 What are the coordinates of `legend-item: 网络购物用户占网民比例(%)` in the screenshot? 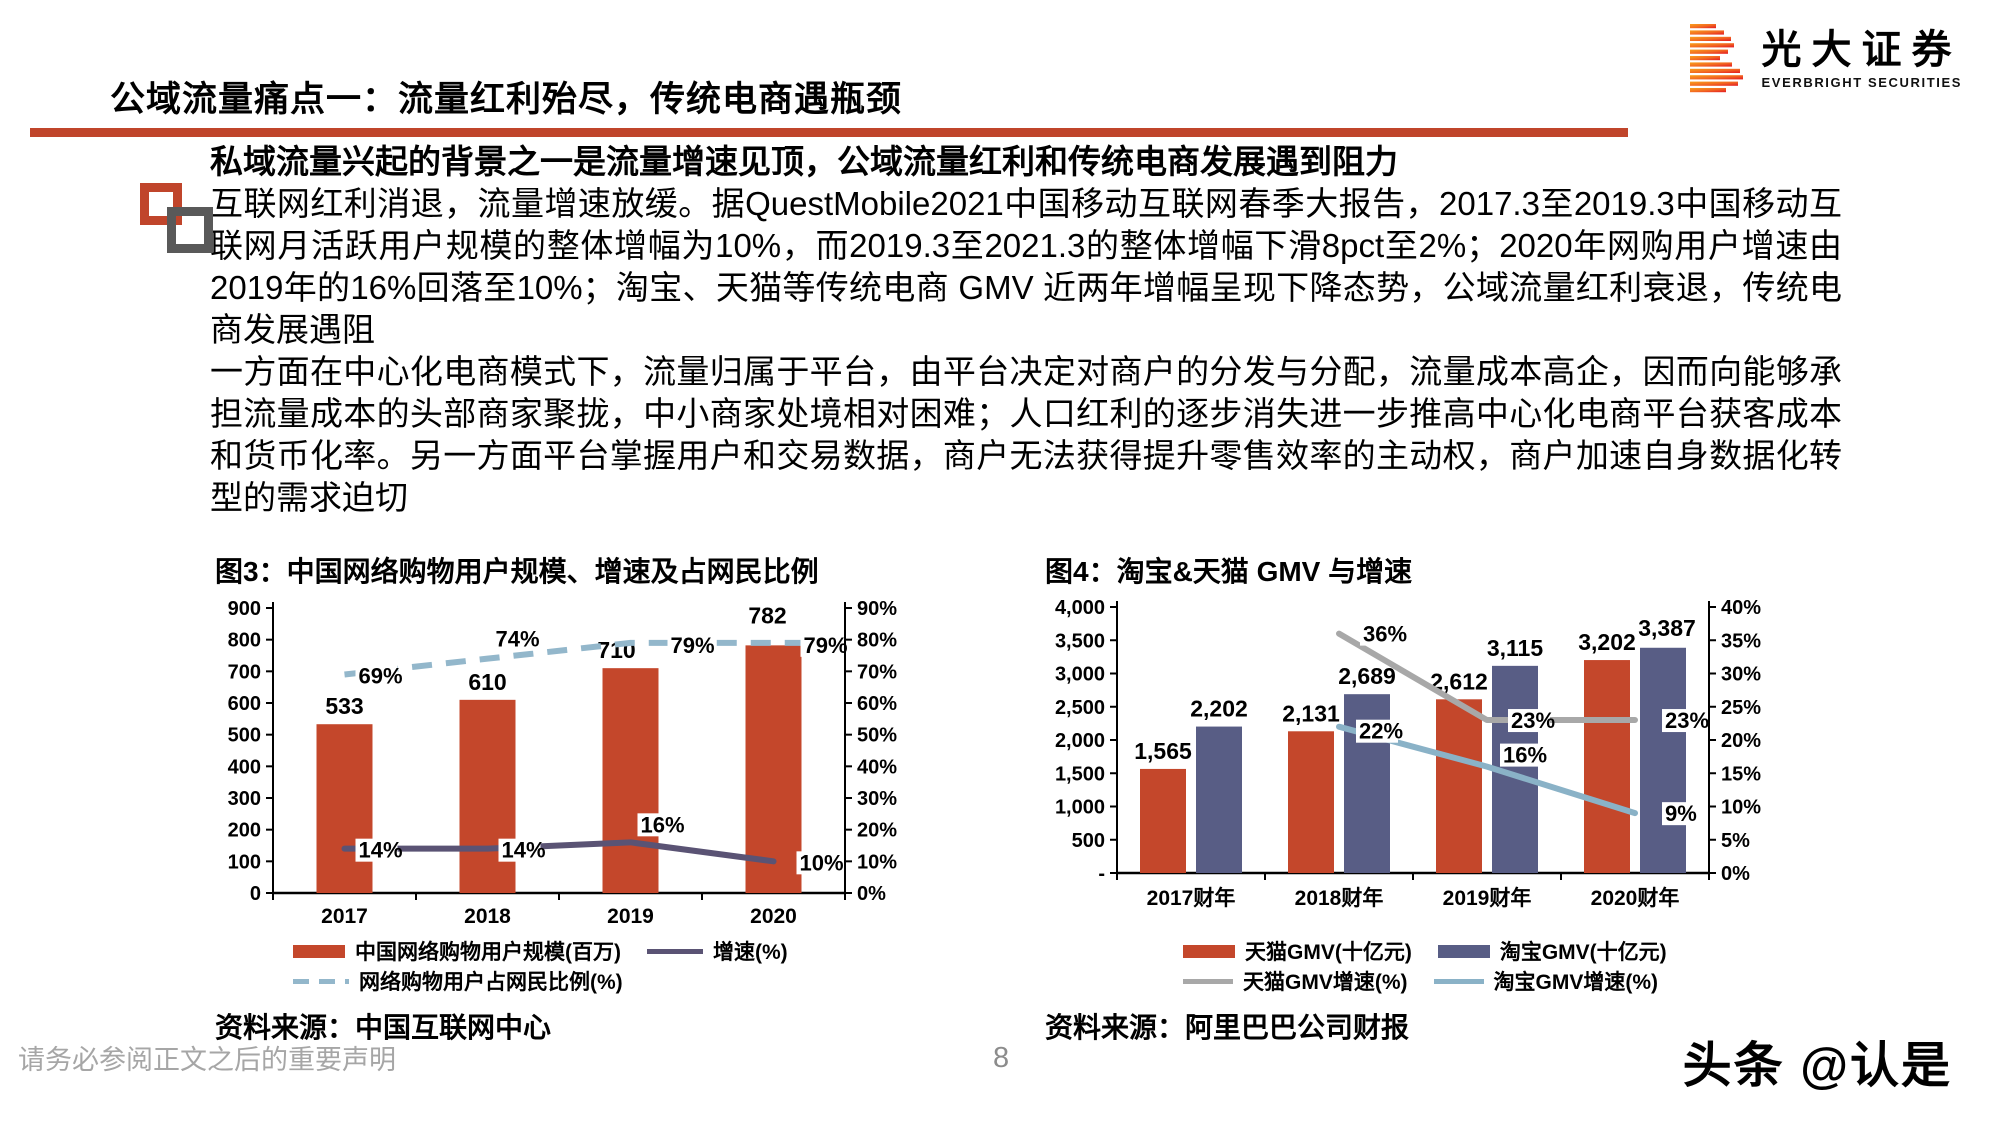 It's located at (458, 981).